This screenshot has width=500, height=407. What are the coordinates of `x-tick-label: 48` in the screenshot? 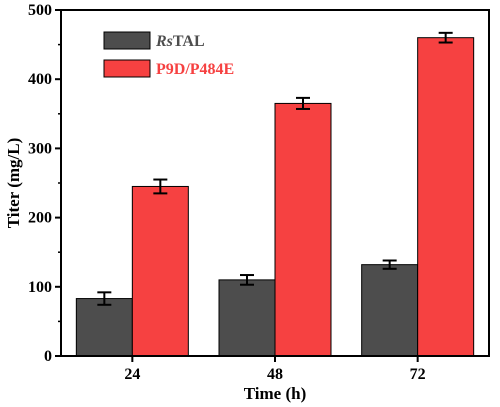 It's located at (275, 374).